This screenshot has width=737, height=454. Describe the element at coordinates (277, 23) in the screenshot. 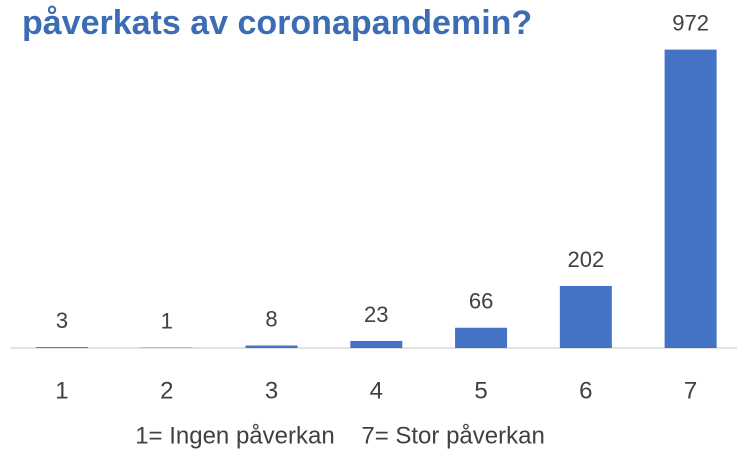

I see `chart-title: påverkats av coronapandemin?` at that location.